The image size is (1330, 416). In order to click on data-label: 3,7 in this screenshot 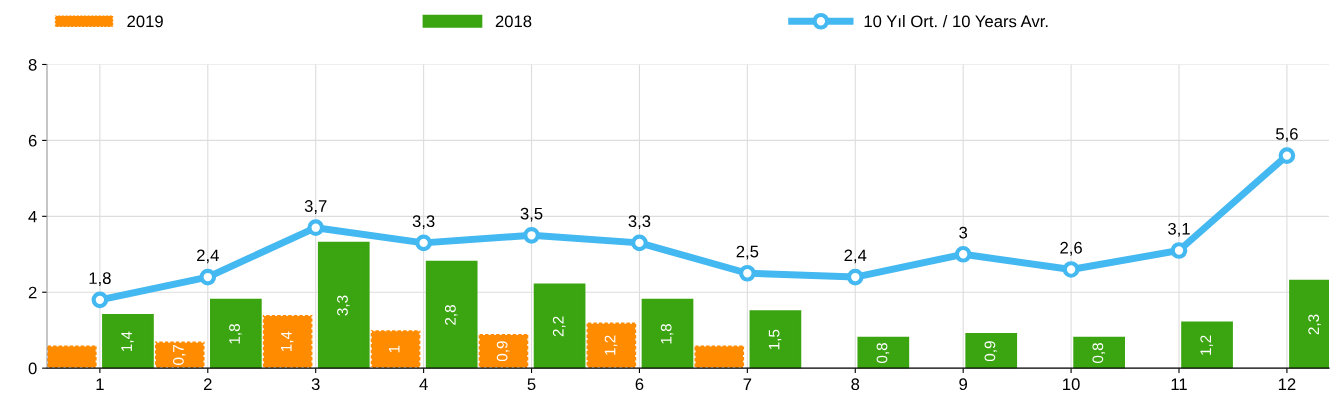, I will do `click(315, 207)`.